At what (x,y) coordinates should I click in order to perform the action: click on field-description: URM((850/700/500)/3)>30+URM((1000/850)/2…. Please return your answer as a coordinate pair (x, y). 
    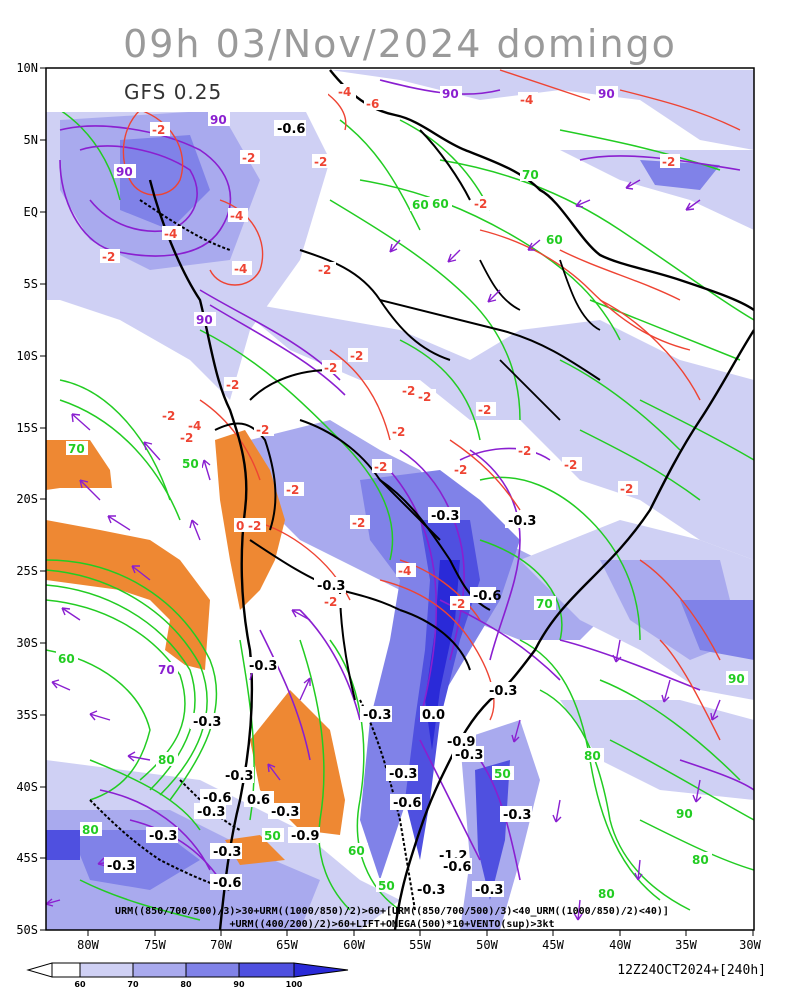
    Looking at the image, I should click on (392, 918).